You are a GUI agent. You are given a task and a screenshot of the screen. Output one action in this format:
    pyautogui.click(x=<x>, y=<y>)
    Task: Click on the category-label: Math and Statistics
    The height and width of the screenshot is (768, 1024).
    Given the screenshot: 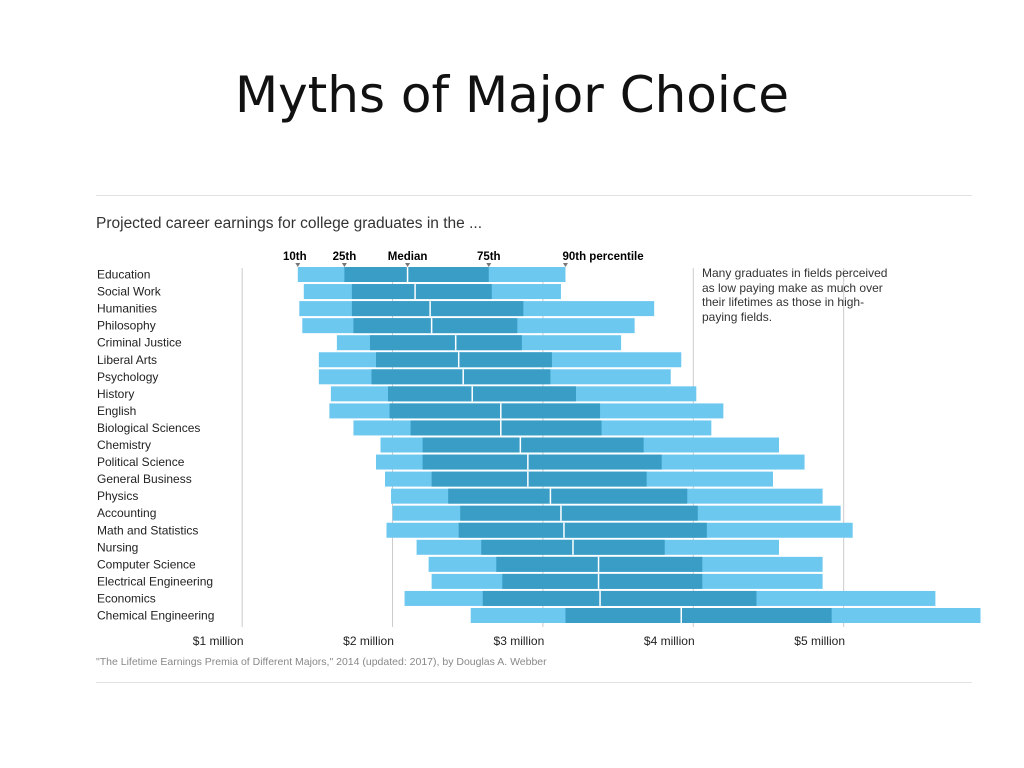 What is the action you would take?
    pyautogui.click(x=147, y=530)
    